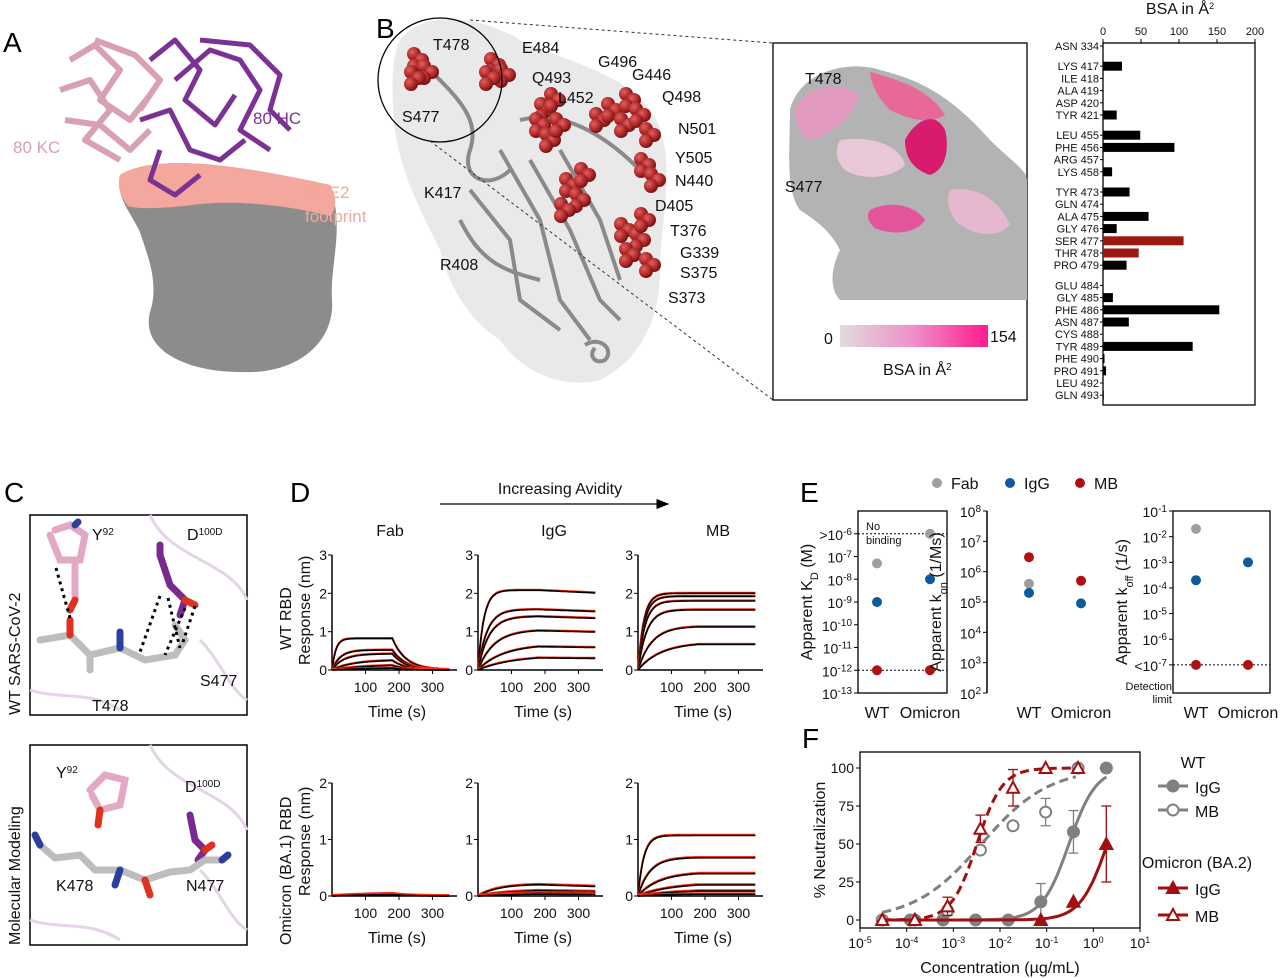 This screenshot has height=978, width=1280. Describe the element at coordinates (1029, 583) in the screenshot. I see `point-fab-wt` at that location.